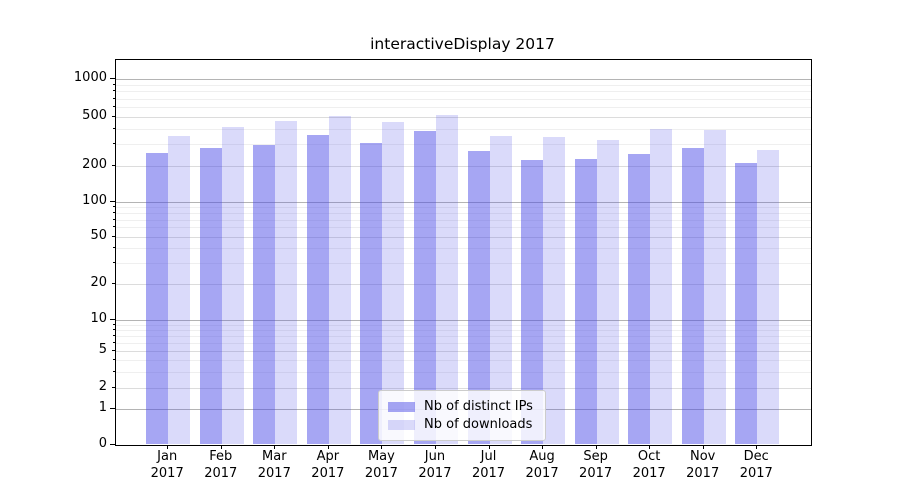 This screenshot has width=900, height=500. I want to click on legend-swatch-downloads, so click(401, 424).